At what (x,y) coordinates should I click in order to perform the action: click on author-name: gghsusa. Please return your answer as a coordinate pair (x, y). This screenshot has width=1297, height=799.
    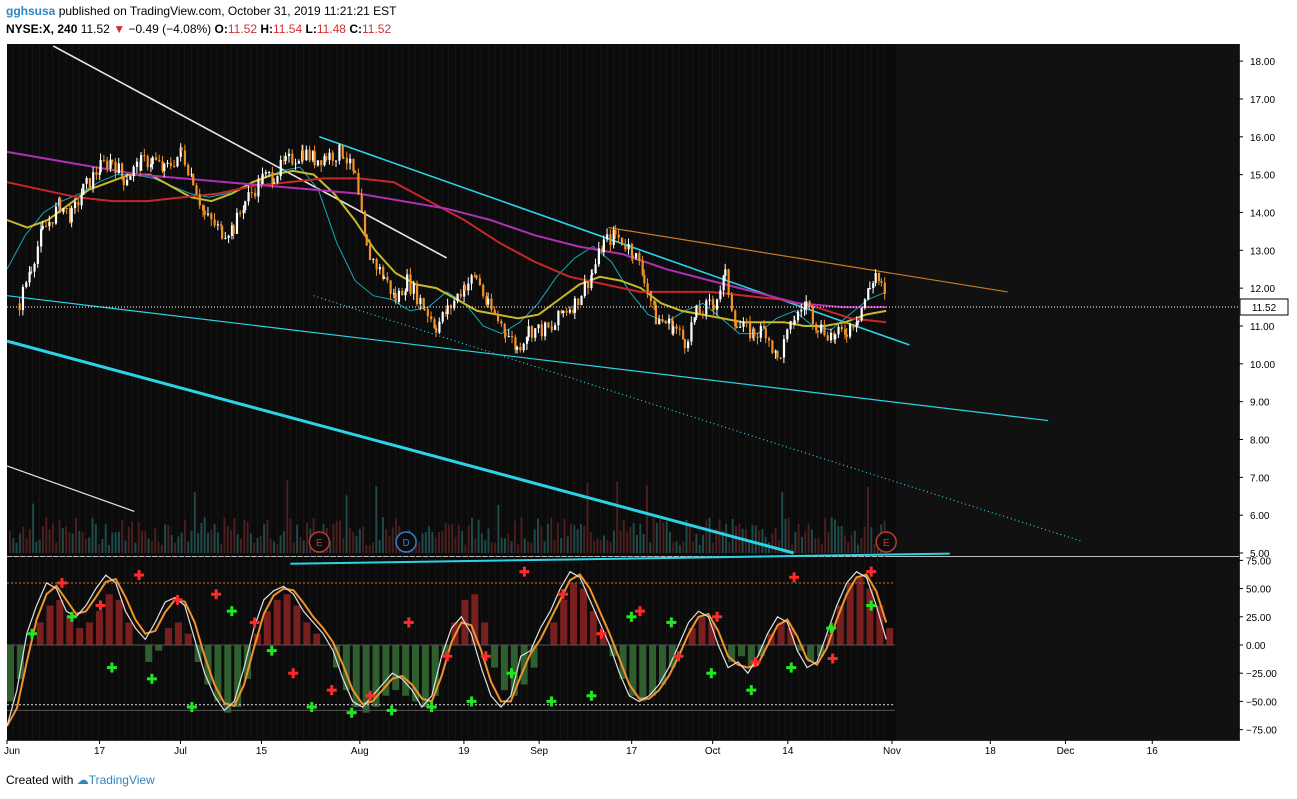
    Looking at the image, I should click on (31, 11).